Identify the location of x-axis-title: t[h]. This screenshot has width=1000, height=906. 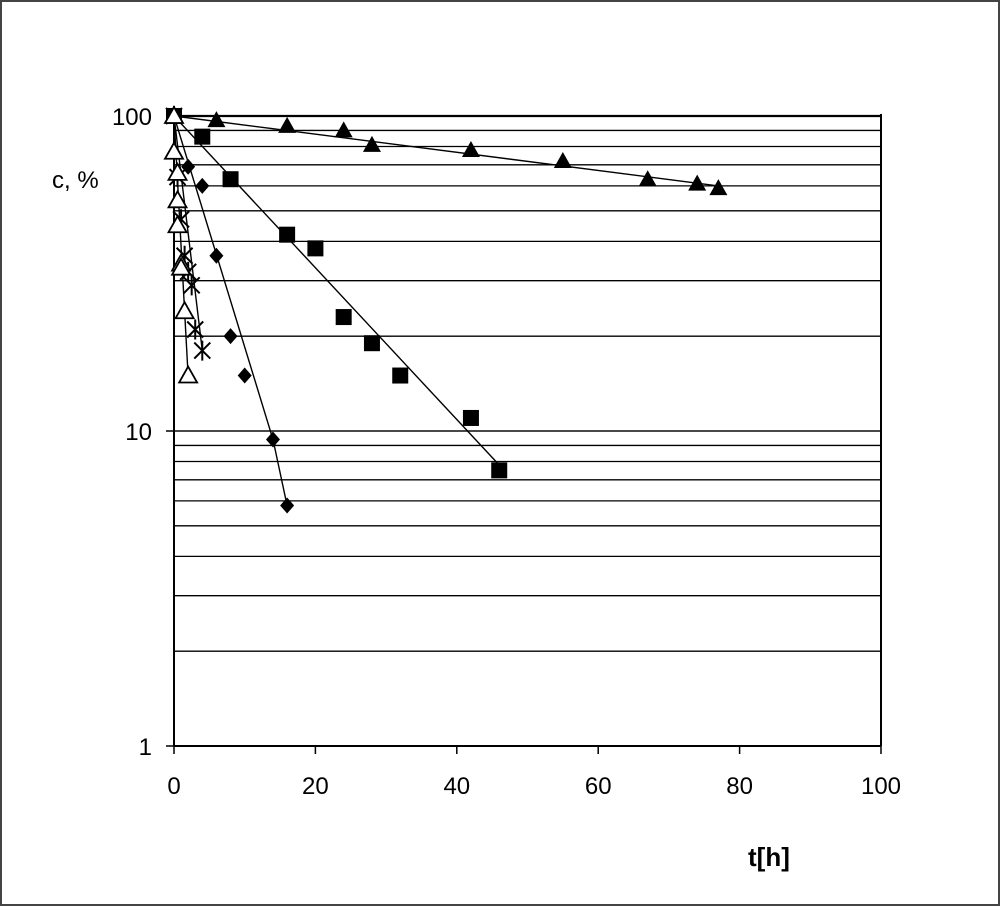
(769, 857).